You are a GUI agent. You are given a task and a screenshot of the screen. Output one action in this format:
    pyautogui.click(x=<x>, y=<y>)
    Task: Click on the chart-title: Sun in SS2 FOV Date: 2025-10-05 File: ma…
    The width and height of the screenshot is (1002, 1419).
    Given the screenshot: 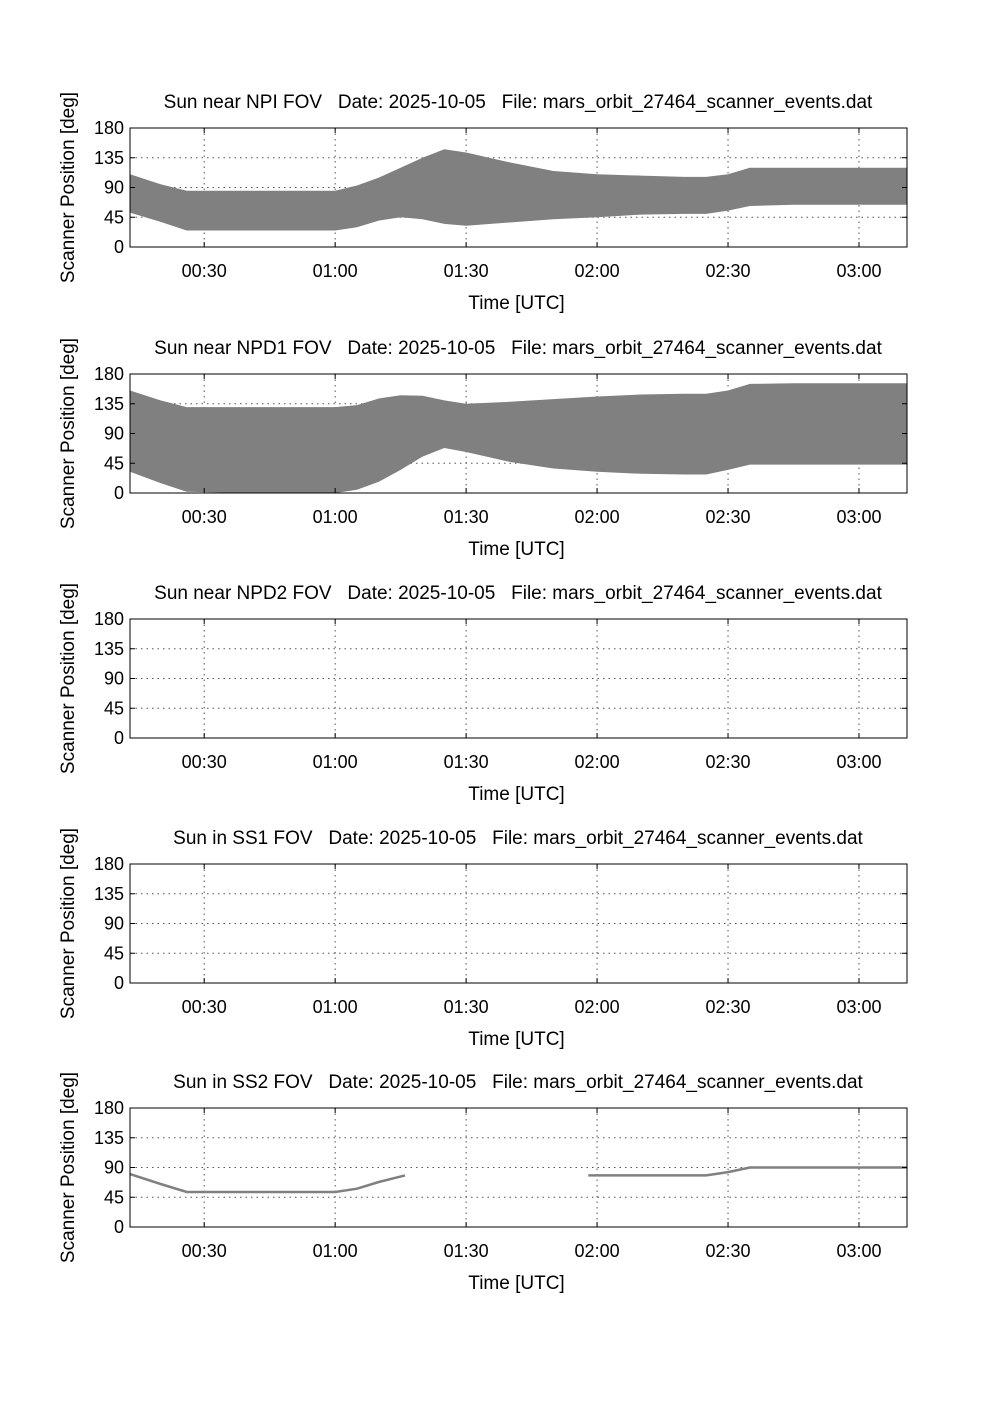 What is the action you would take?
    pyautogui.click(x=518, y=1082)
    